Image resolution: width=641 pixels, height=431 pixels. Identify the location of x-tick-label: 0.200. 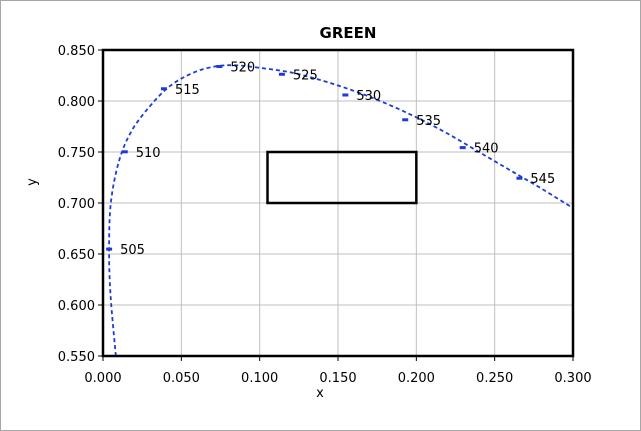
(416, 378).